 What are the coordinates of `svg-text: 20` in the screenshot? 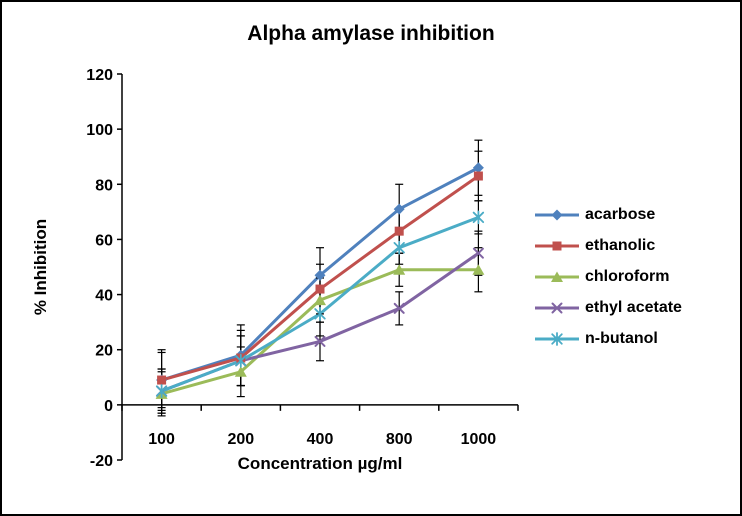 It's located at (104, 351).